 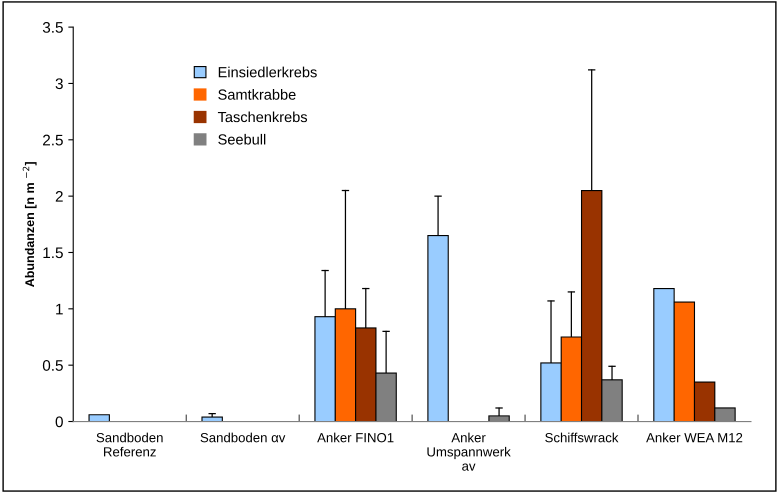 What do you see at coordinates (243, 437) in the screenshot?
I see `x-tick-label: Sandboden αv` at bounding box center [243, 437].